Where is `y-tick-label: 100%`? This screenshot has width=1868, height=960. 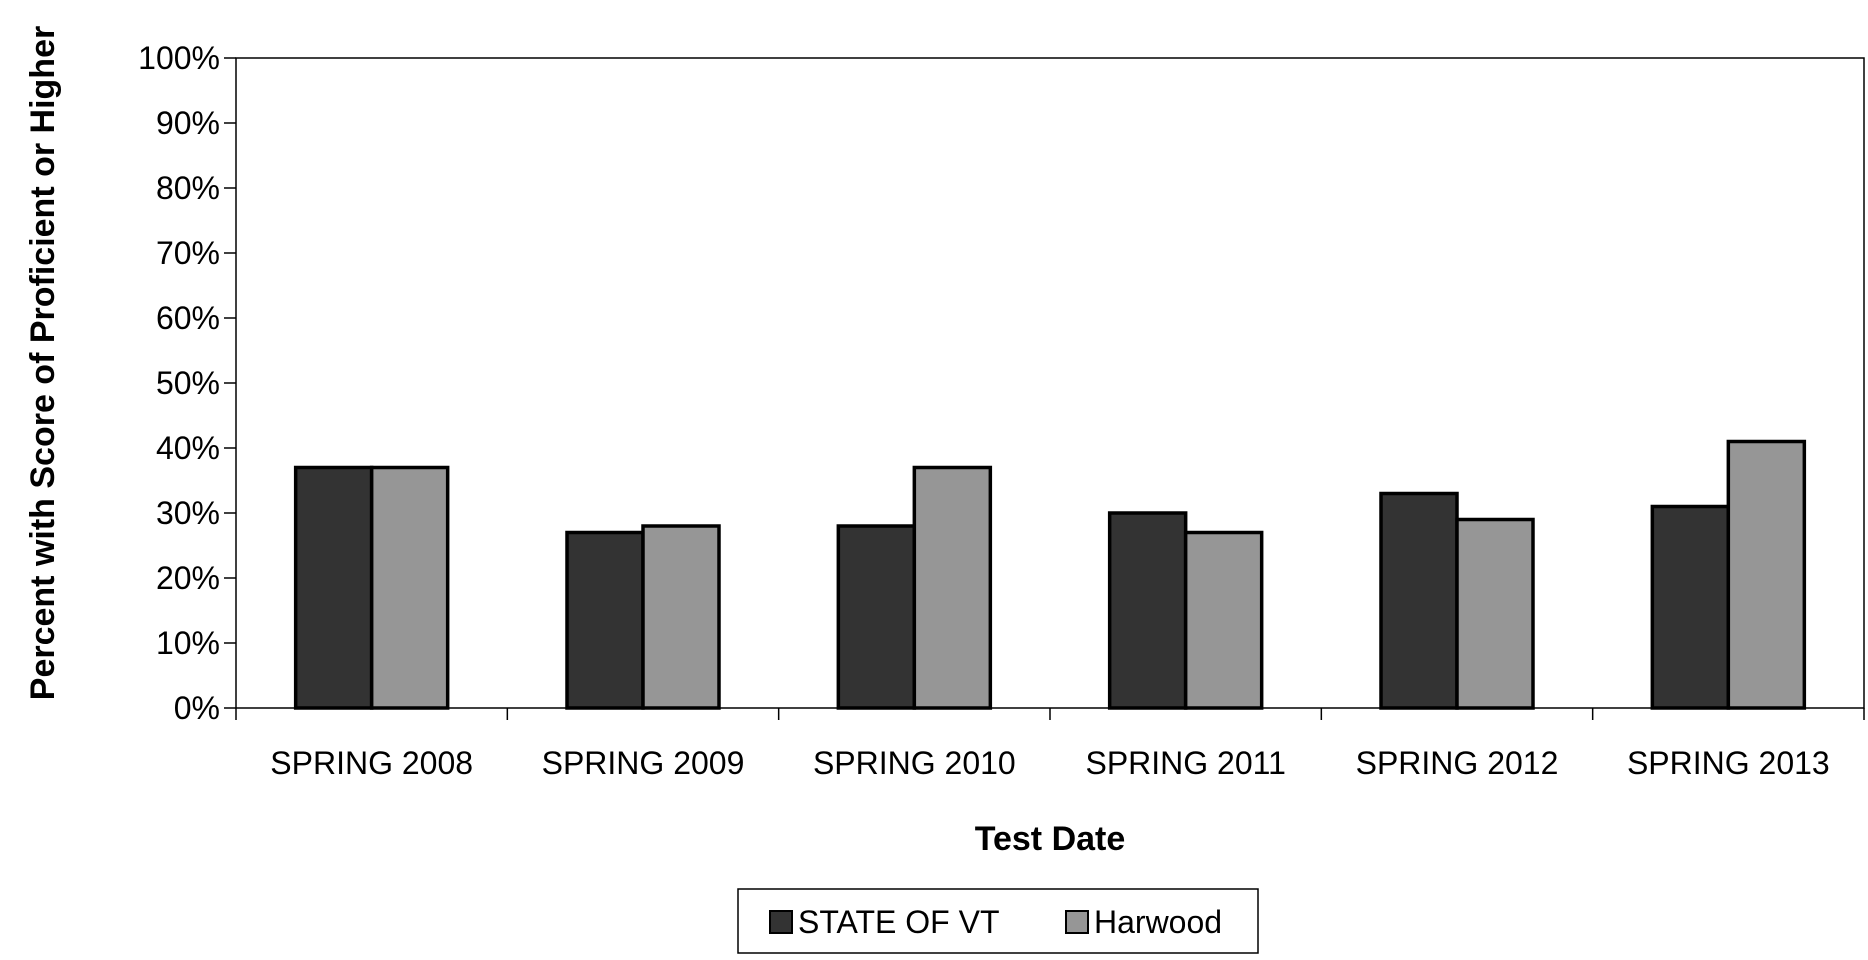 y-tick-label: 100% is located at coordinates (179, 58).